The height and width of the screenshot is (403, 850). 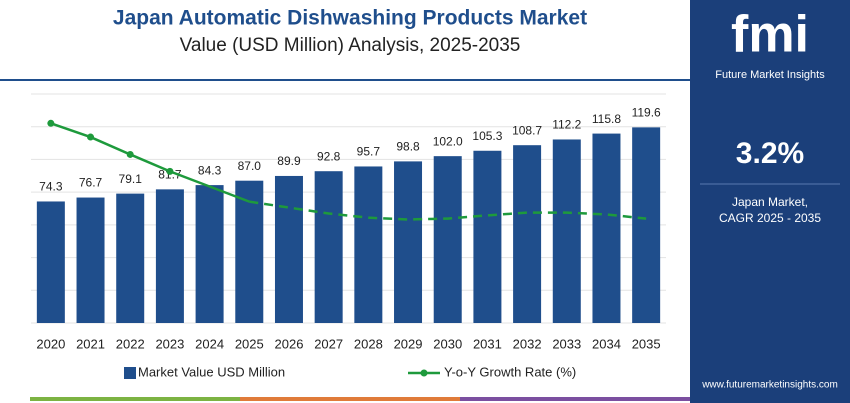 I want to click on x-tick-label: 2025, so click(x=249, y=343).